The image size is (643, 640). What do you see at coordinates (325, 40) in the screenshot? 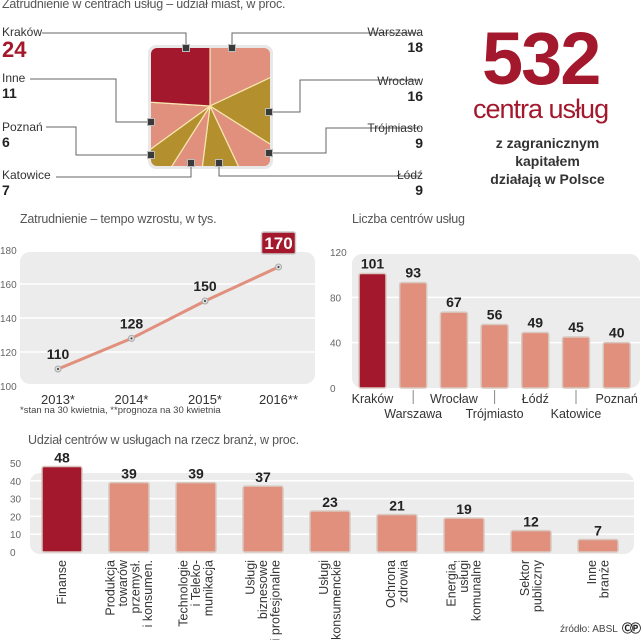
I see `leader-line-warszawa` at bounding box center [325, 40].